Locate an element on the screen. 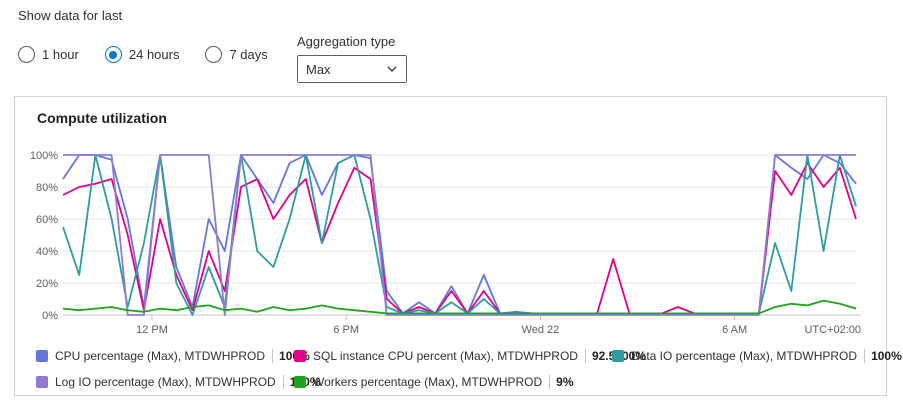 The image size is (903, 400). svg-text: 80% is located at coordinates (47, 188).